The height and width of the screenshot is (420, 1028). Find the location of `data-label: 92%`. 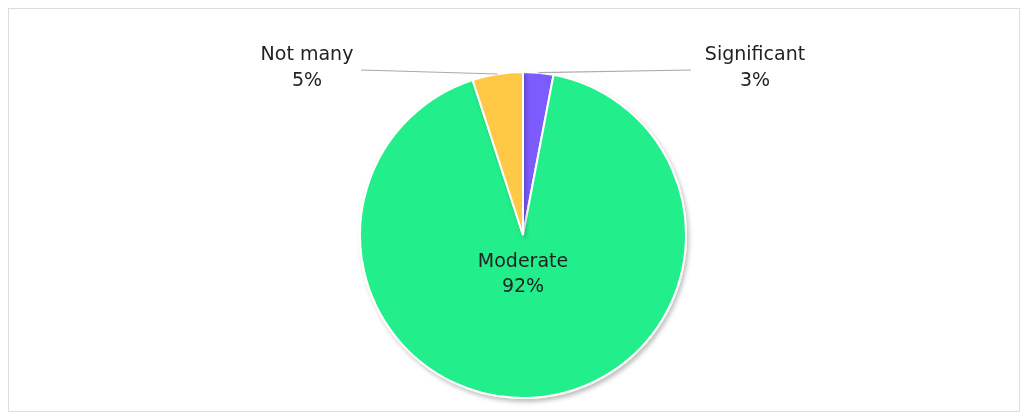

data-label: 92% is located at coordinates (523, 284).